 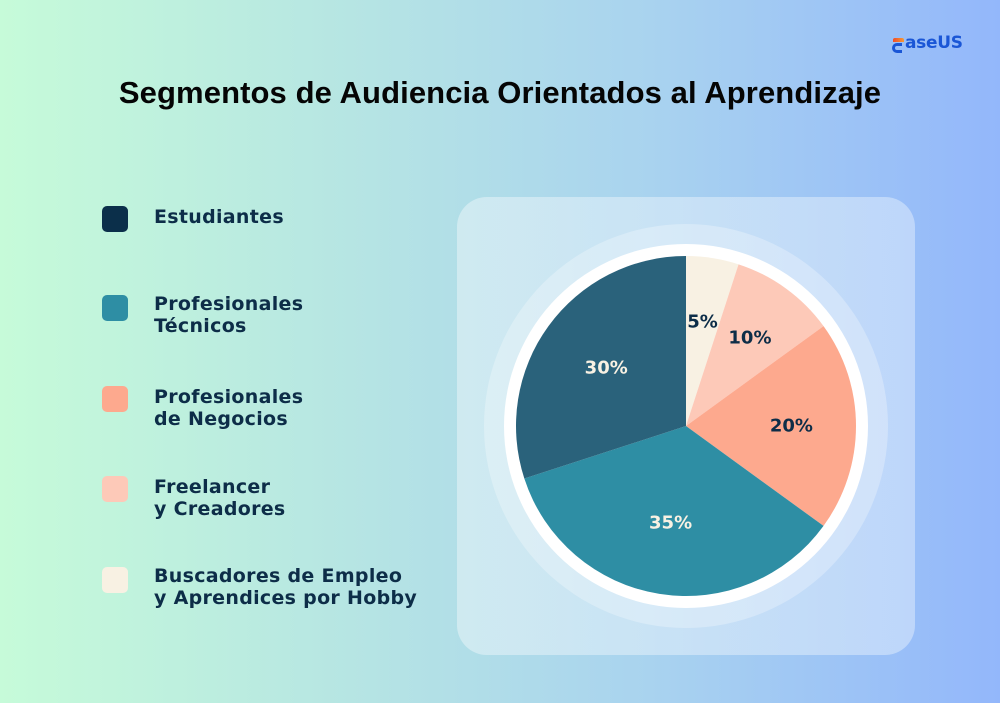 What do you see at coordinates (219, 217) in the screenshot?
I see `legend-label: Estudiantes` at bounding box center [219, 217].